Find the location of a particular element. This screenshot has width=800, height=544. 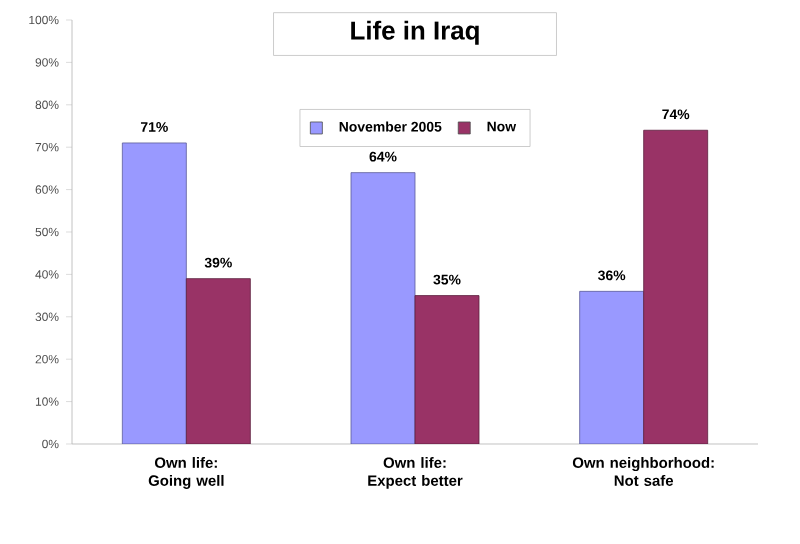

chart-title: Life in Iraq is located at coordinates (415, 32).